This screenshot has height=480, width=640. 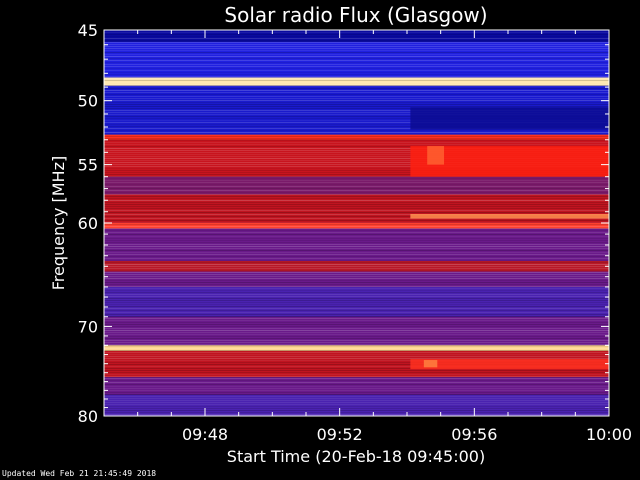 What do you see at coordinates (88, 30) in the screenshot?
I see `y-tick-label: 45` at bounding box center [88, 30].